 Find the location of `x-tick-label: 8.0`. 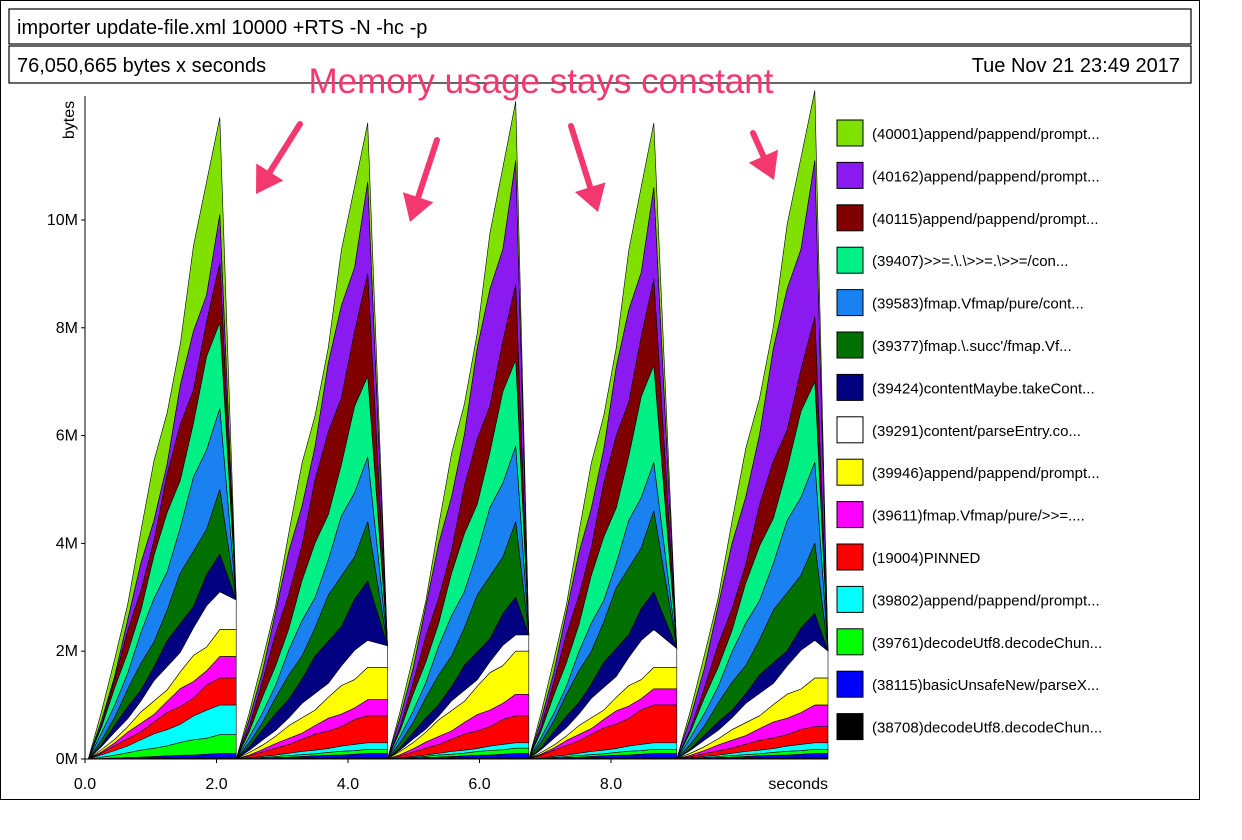

x-tick-label: 8.0 is located at coordinates (611, 784).